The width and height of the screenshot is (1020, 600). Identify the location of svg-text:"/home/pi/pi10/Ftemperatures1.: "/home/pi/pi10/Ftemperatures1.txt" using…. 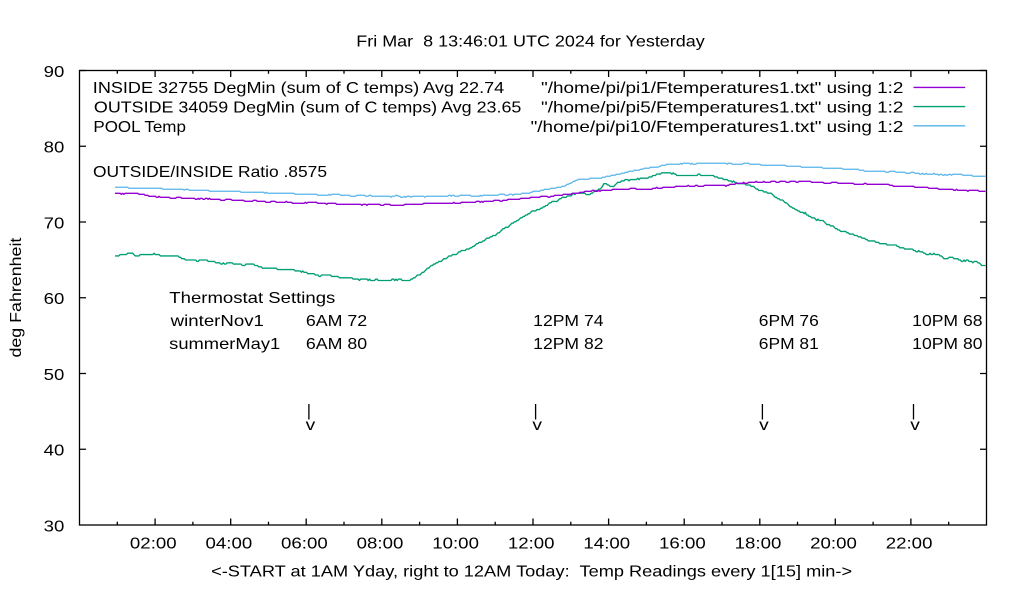
(717, 127).